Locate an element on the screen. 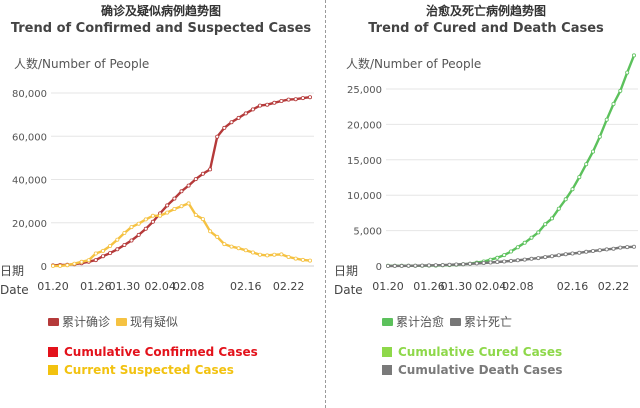 The height and width of the screenshot is (408, 640). legend-label-confirmed: 累计确诊 is located at coordinates (86, 322).